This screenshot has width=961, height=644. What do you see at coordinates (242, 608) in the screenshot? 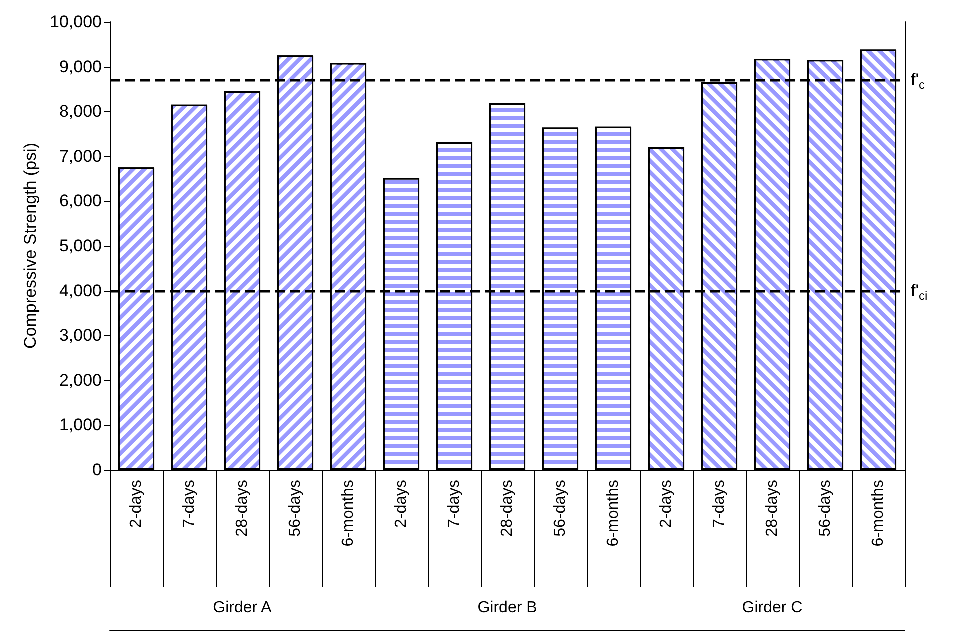
I see `text: Girder A` at bounding box center [242, 608].